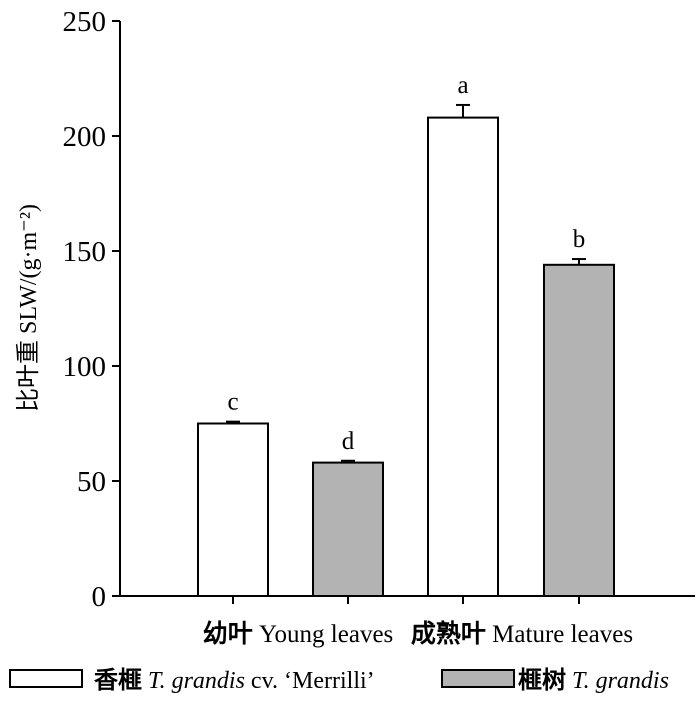  Describe the element at coordinates (85, 367) in the screenshot. I see `y-tick-label: 100` at that location.